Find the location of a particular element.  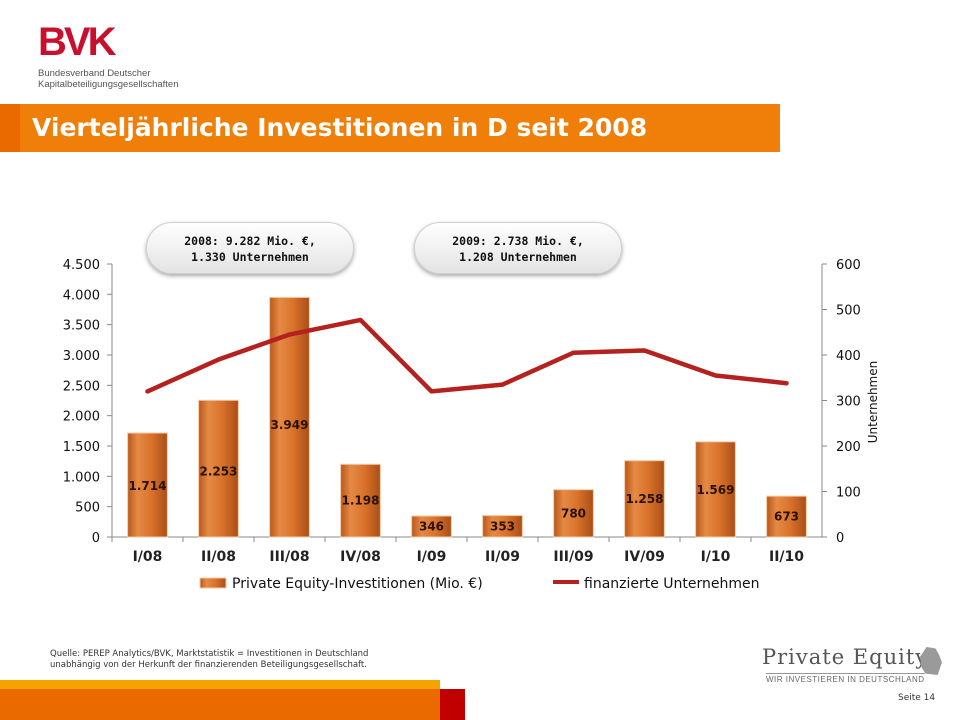

left-axis-tick-label: 4.000 is located at coordinates (81, 295).